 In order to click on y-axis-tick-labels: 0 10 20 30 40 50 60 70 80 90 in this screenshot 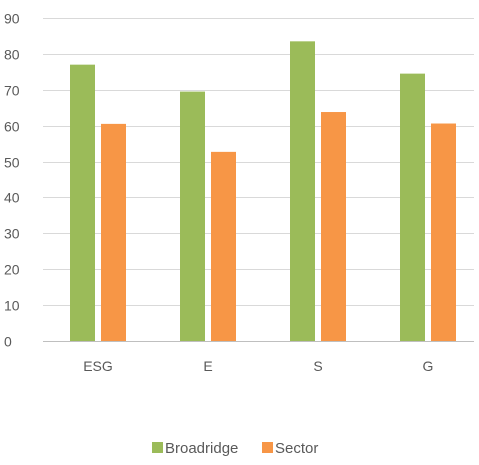, I will do `click(12, 180)`.